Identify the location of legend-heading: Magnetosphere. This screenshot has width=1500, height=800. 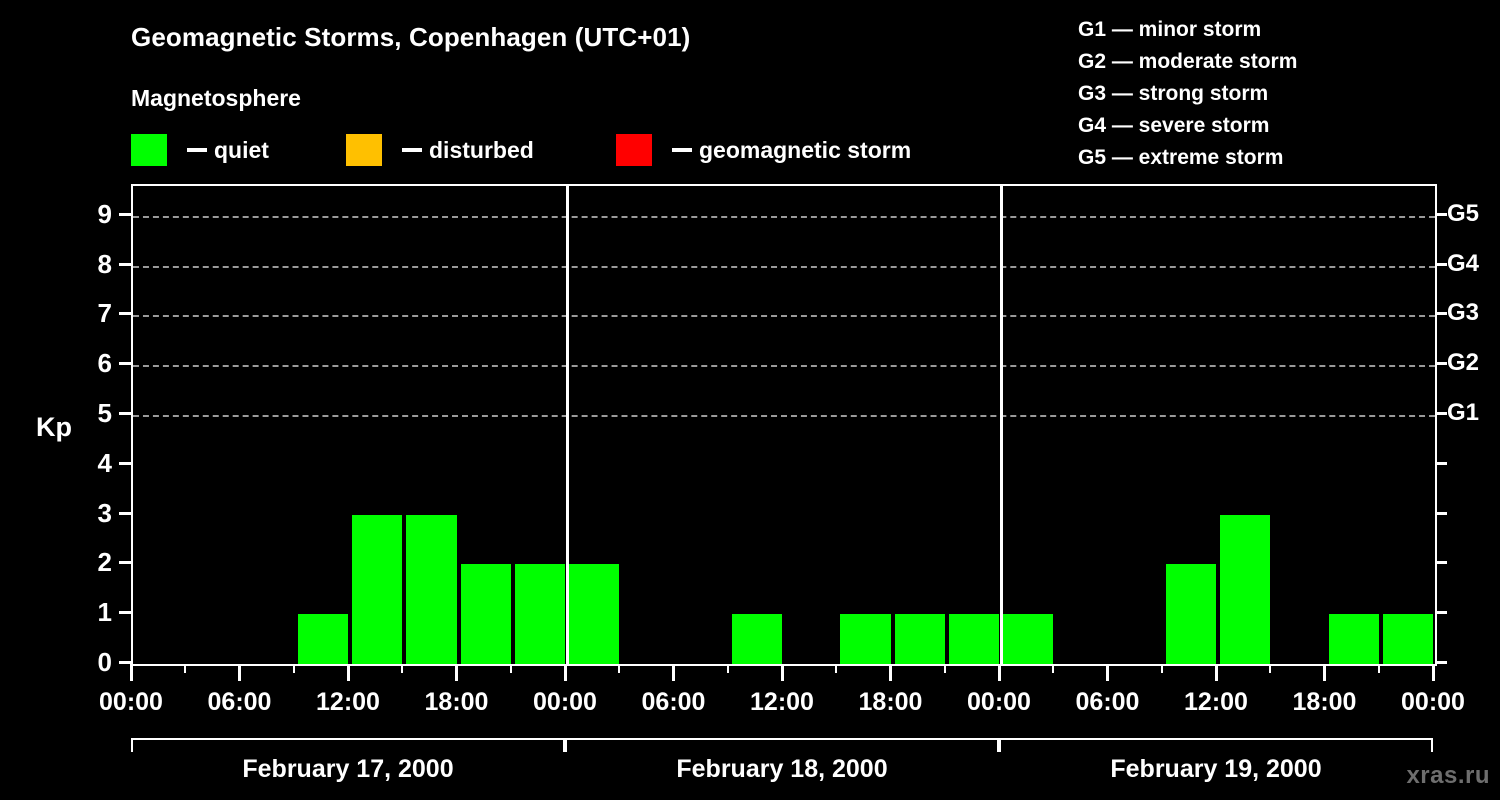
(216, 98).